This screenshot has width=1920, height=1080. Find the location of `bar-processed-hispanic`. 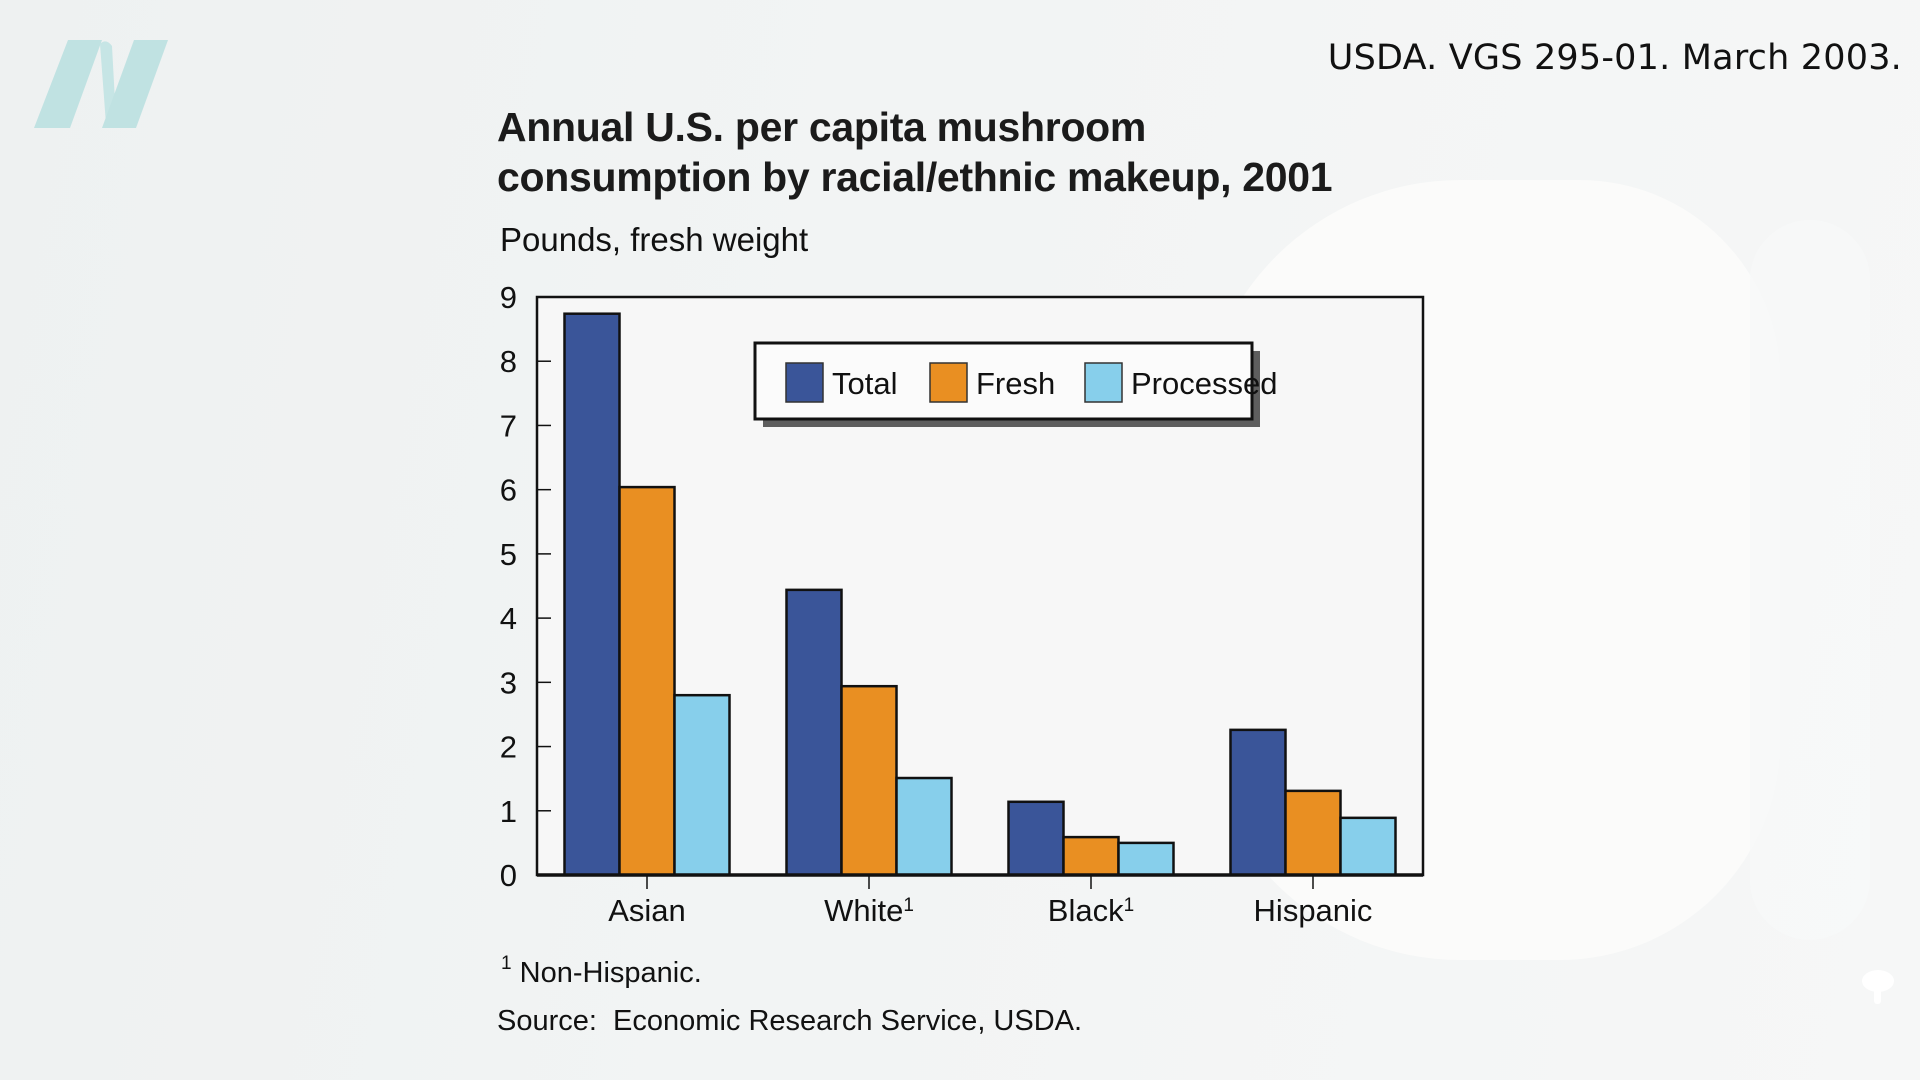

bar-processed-hispanic is located at coordinates (1368, 846).